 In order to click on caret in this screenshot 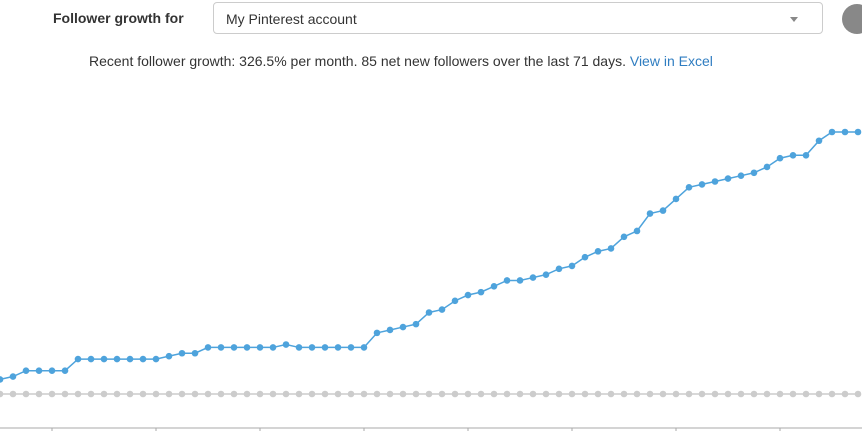, I will do `click(794, 19)`.